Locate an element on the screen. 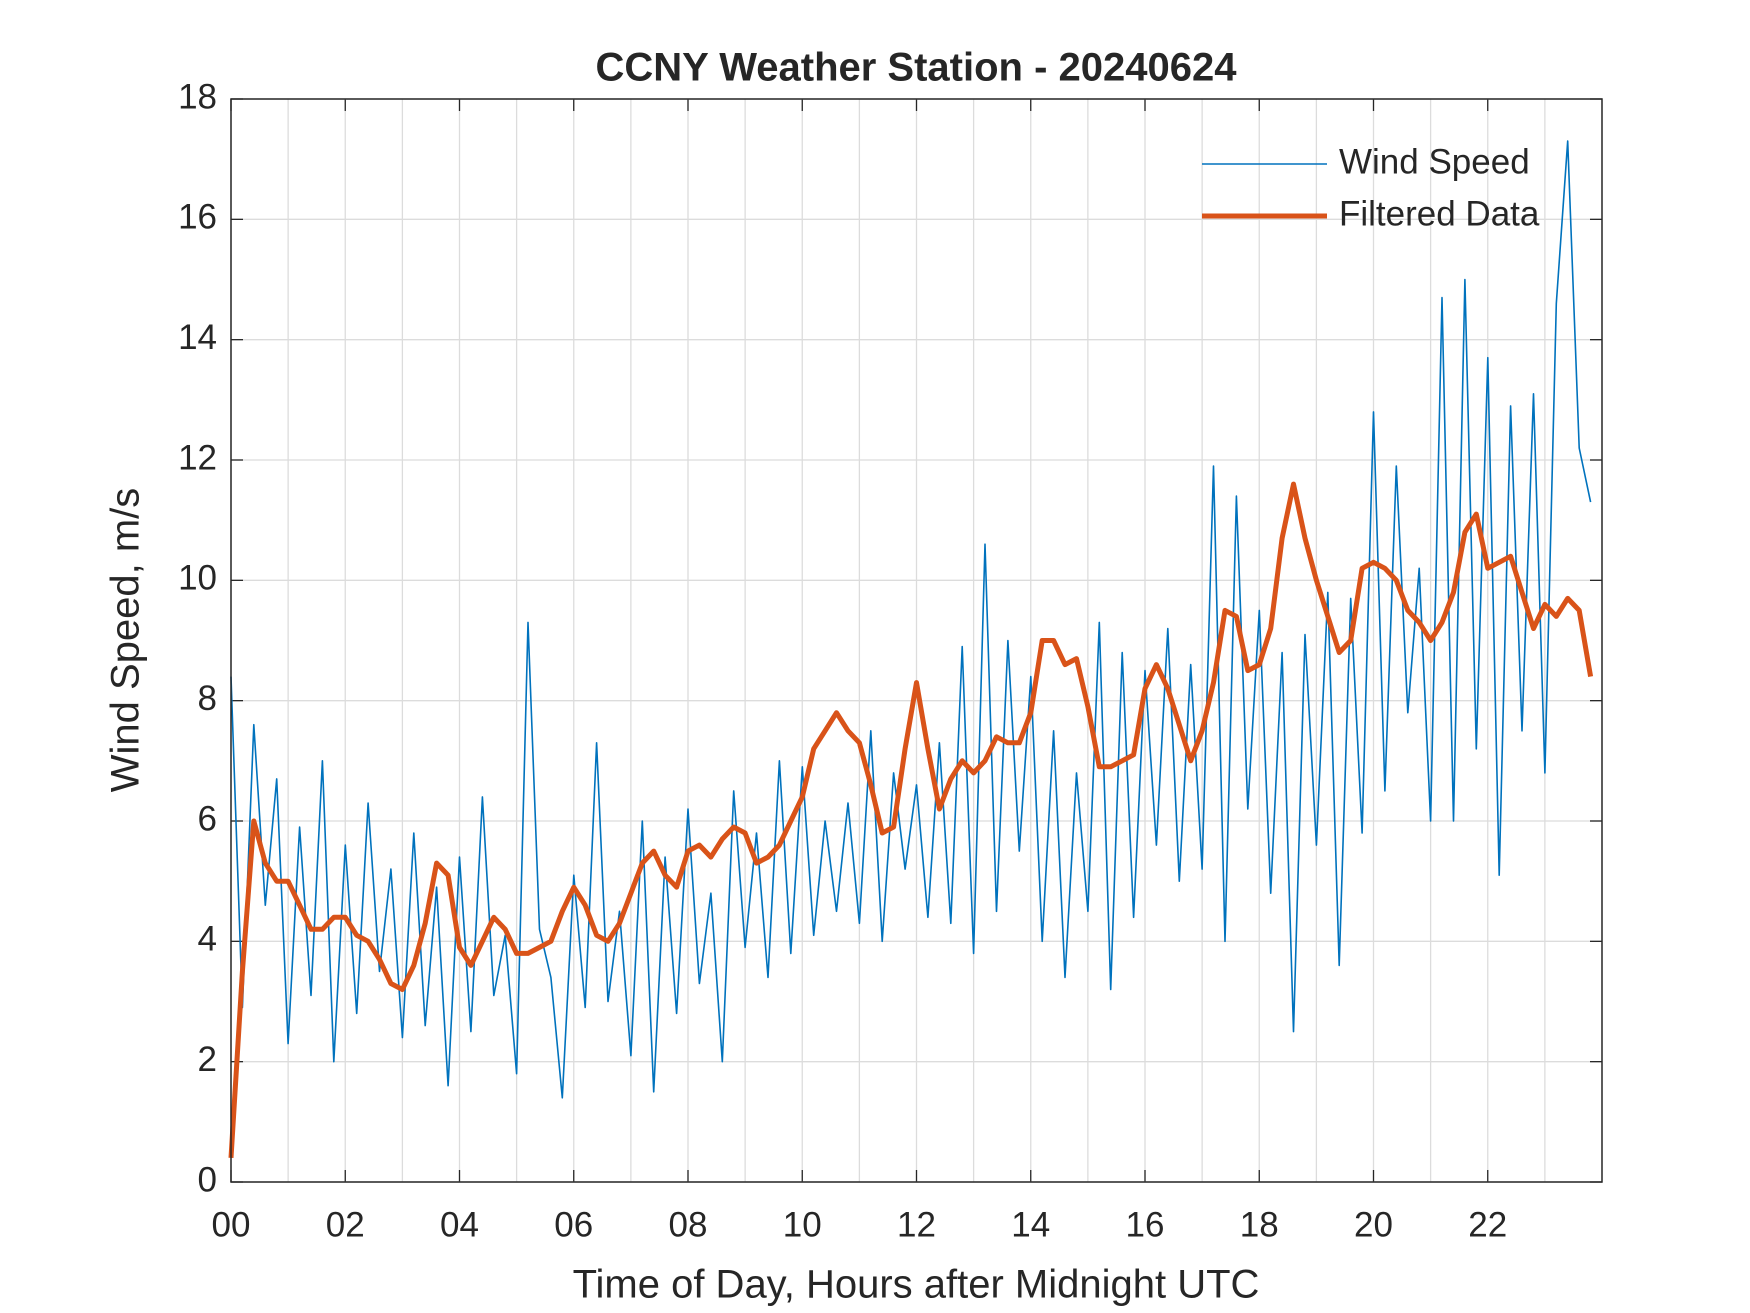 This screenshot has height=1313, width=1750. legend-label: Filtered Data is located at coordinates (1439, 213).